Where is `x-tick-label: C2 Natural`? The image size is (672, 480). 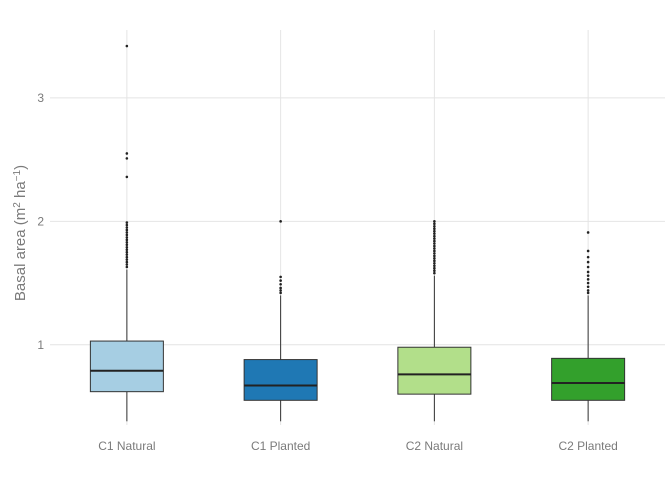
x-tick-label: C2 Natural is located at coordinates (434, 446).